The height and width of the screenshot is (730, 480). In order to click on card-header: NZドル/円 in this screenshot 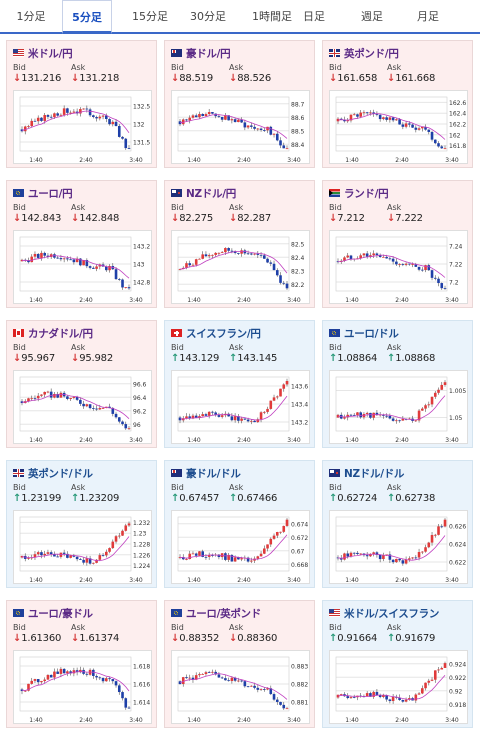, I will do `click(203, 193)`.